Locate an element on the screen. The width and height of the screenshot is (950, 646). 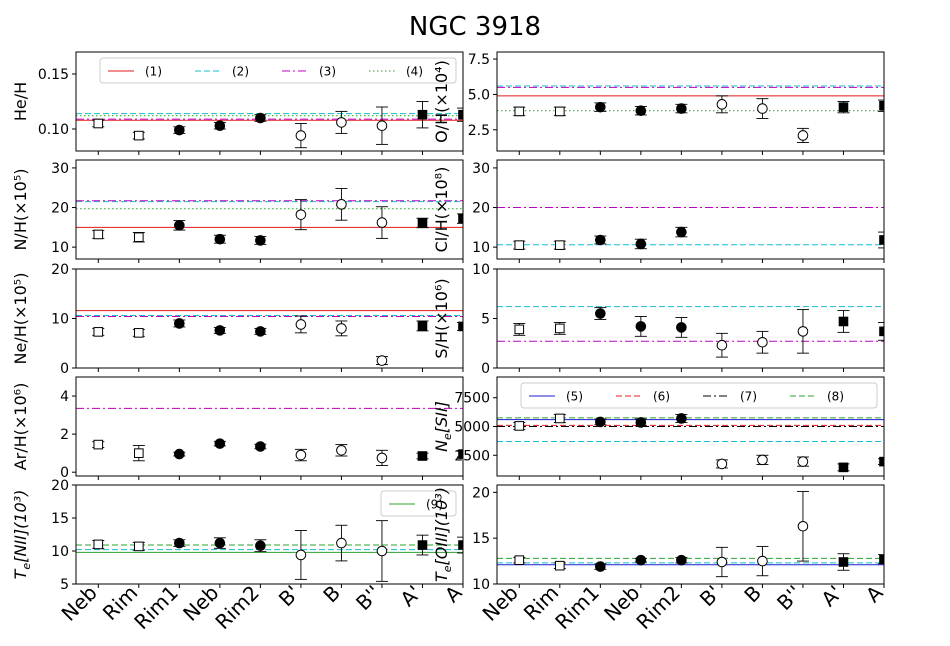
y-tick-label: 0 is located at coordinates (64, 473).